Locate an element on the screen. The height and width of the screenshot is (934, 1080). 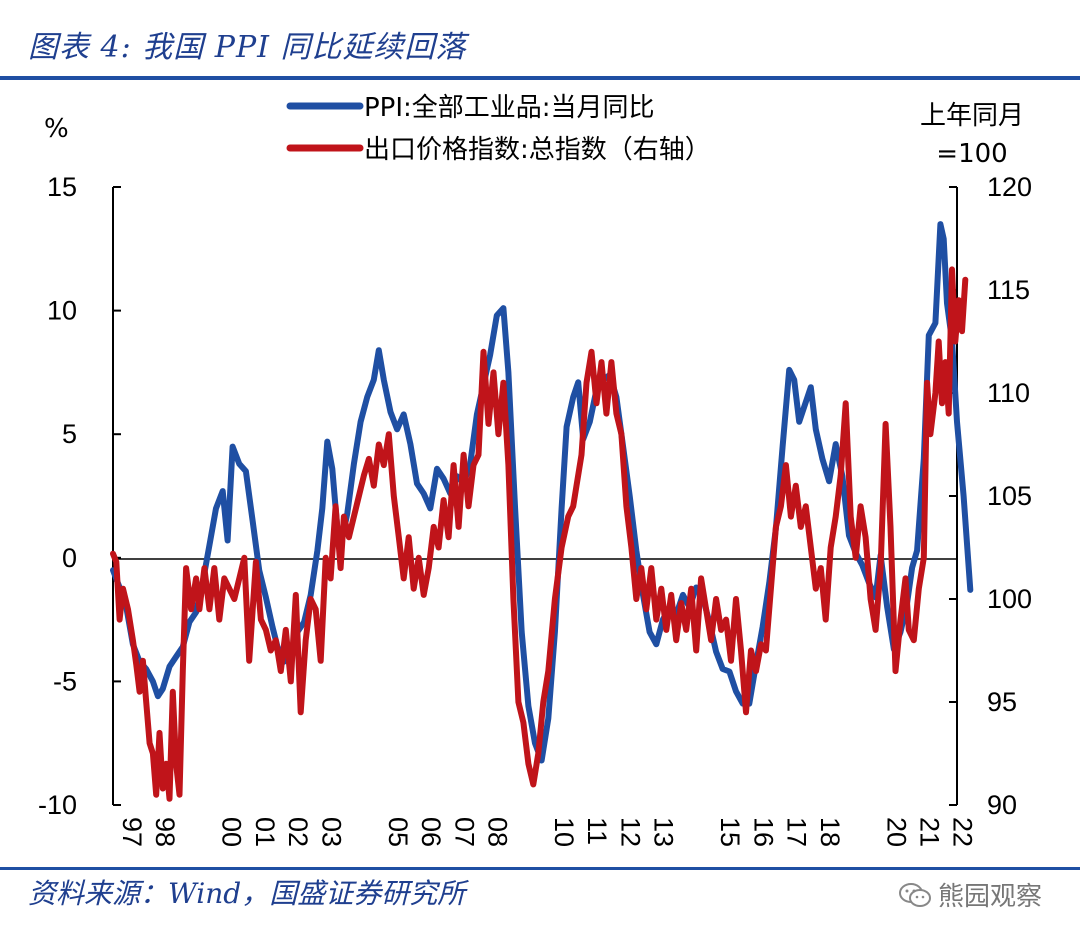
left-tick-label: 15 is located at coordinates (62, 187).